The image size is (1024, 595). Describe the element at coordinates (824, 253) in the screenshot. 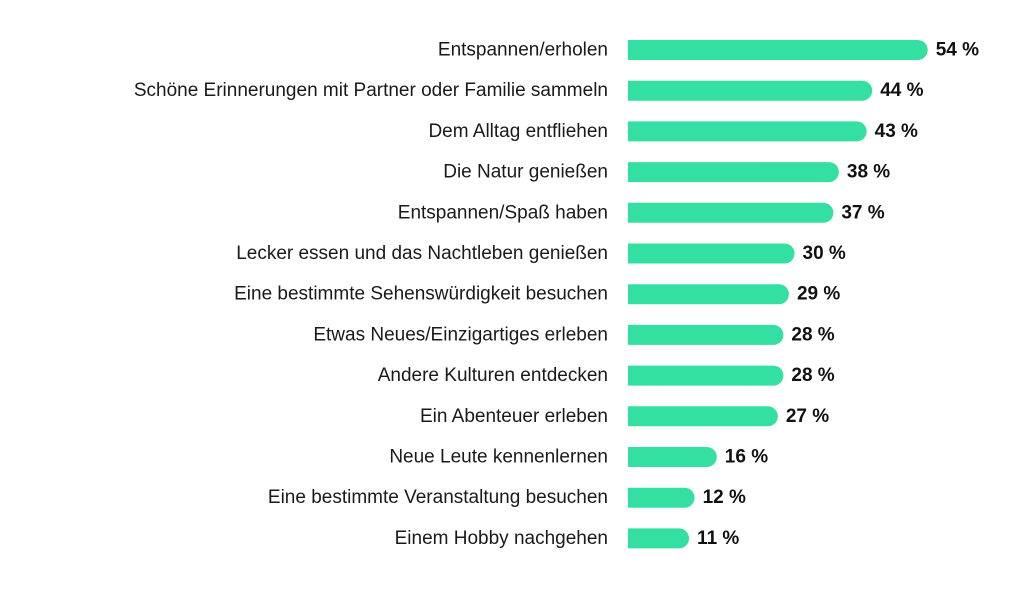

I see `value-label: 30 %` at that location.